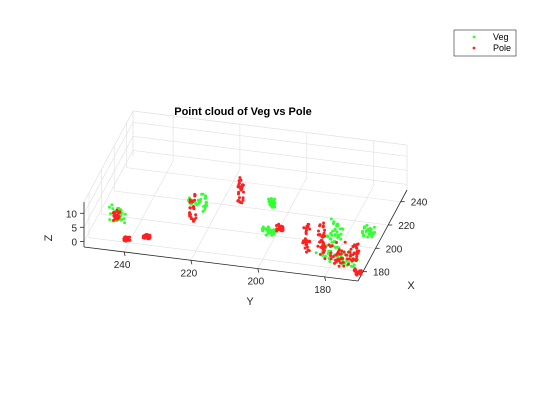 This screenshot has width=560, height=420. I want to click on z-tick-label: 10, so click(72, 214).